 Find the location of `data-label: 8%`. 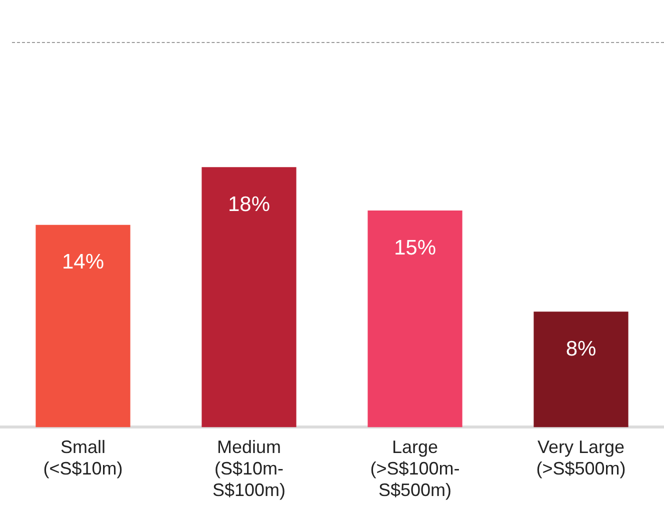

data-label: 8% is located at coordinates (581, 348).